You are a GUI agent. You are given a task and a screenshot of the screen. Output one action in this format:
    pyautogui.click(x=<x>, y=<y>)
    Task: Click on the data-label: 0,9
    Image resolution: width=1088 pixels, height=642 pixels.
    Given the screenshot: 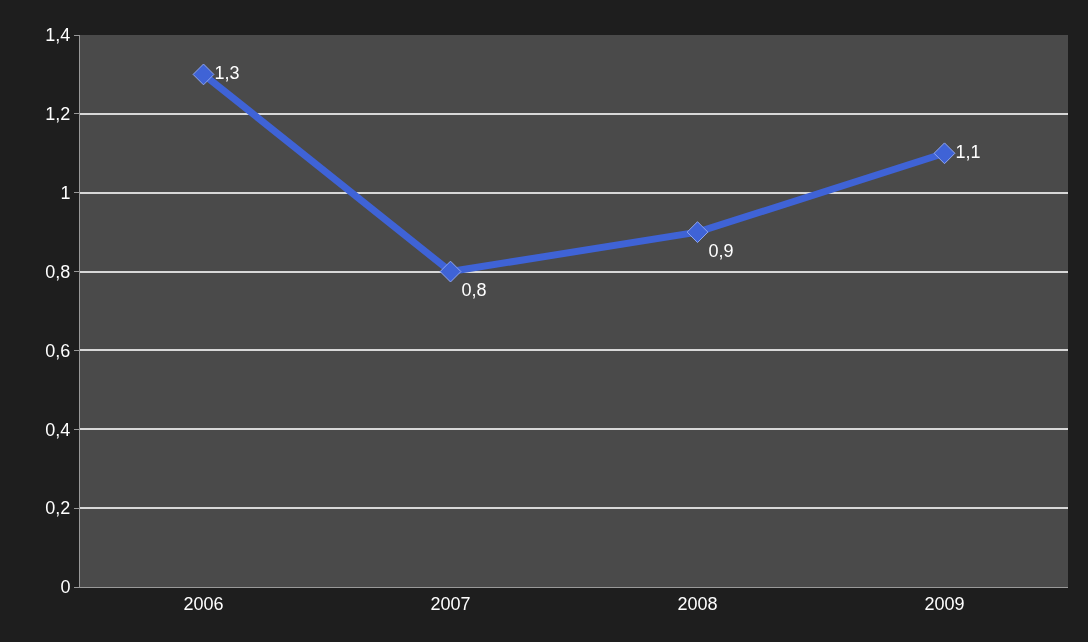 What is the action you would take?
    pyautogui.click(x=721, y=250)
    